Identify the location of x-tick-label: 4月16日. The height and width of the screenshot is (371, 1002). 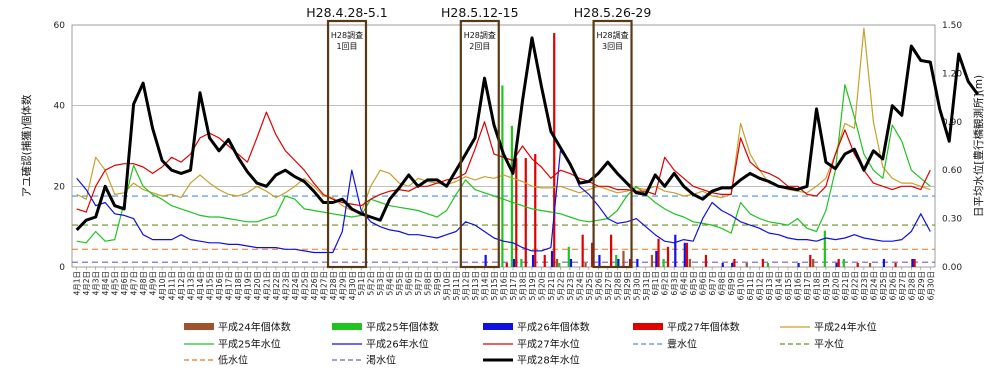
(219, 285).